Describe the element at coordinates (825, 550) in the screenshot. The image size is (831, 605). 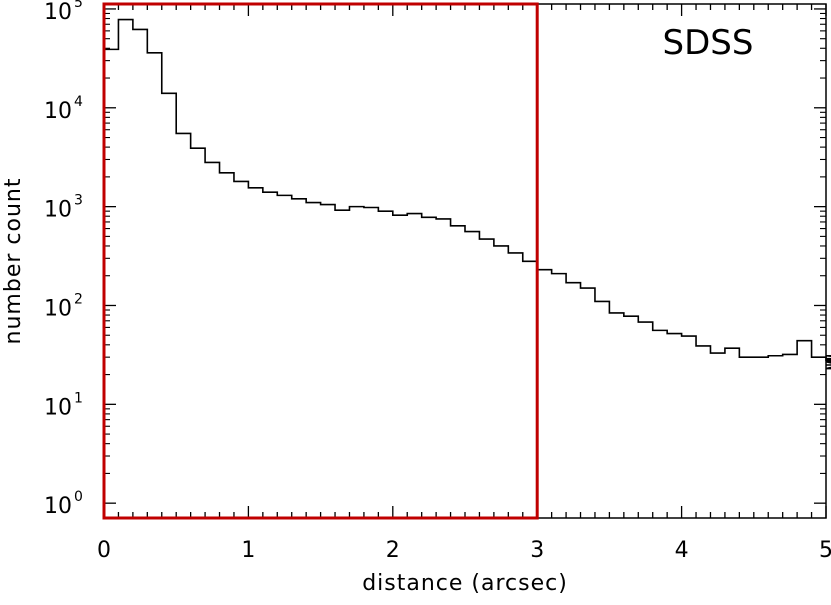
I see `x-tick-label: 5` at that location.